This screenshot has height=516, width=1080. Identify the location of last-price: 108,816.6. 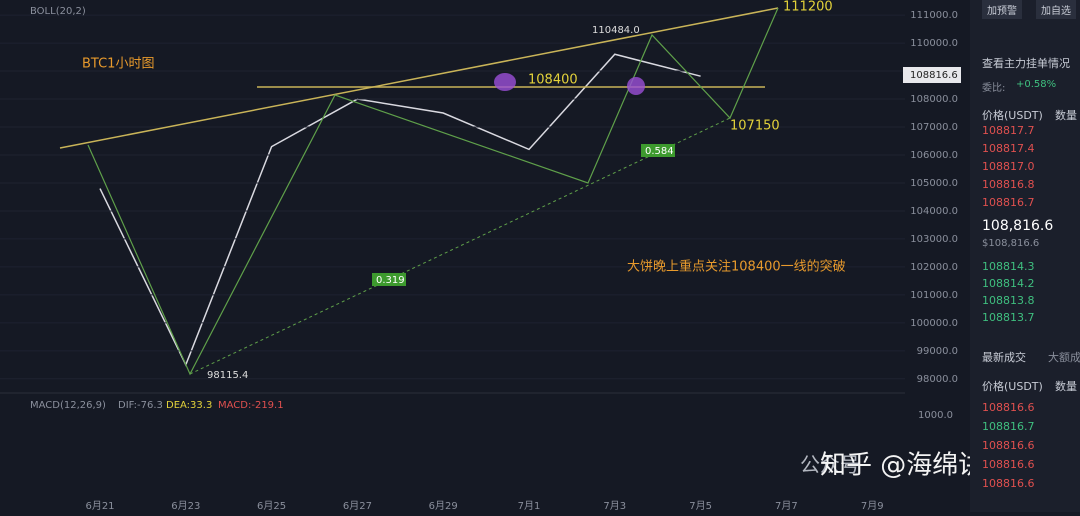
(1018, 226).